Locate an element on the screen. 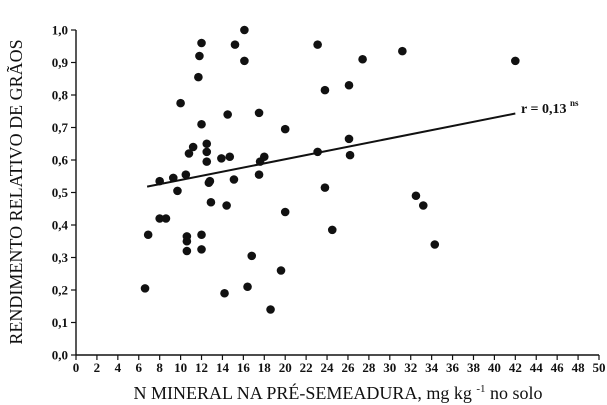  y-tick-label: 0,3 is located at coordinates (60, 257).